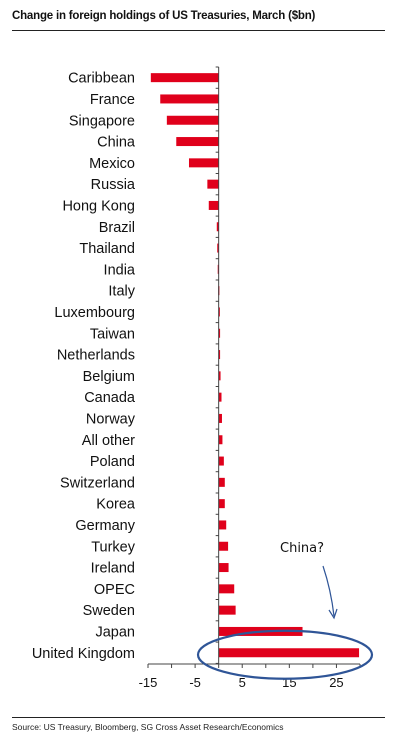 The image size is (400, 740). I want to click on category-label-italy: Italy, so click(121, 292).